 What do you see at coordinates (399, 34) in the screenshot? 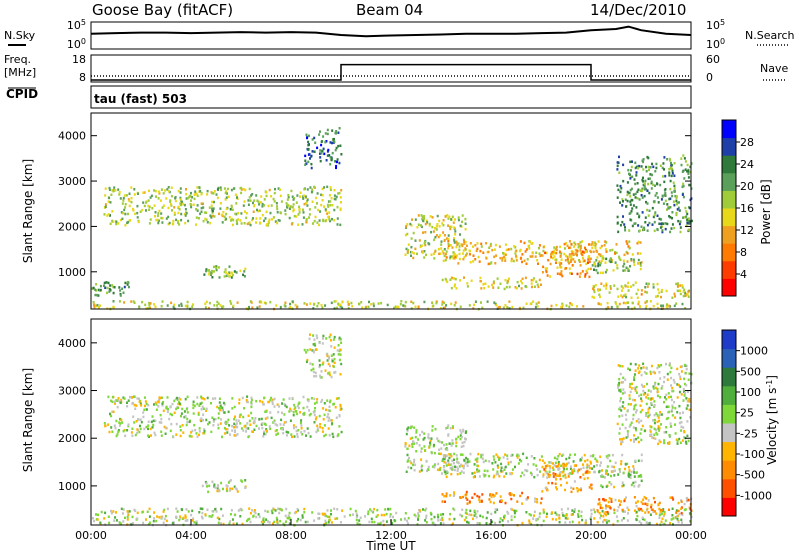
I see `noise-strip: N.Sky N.Search 105 100 105 100` at bounding box center [399, 34].